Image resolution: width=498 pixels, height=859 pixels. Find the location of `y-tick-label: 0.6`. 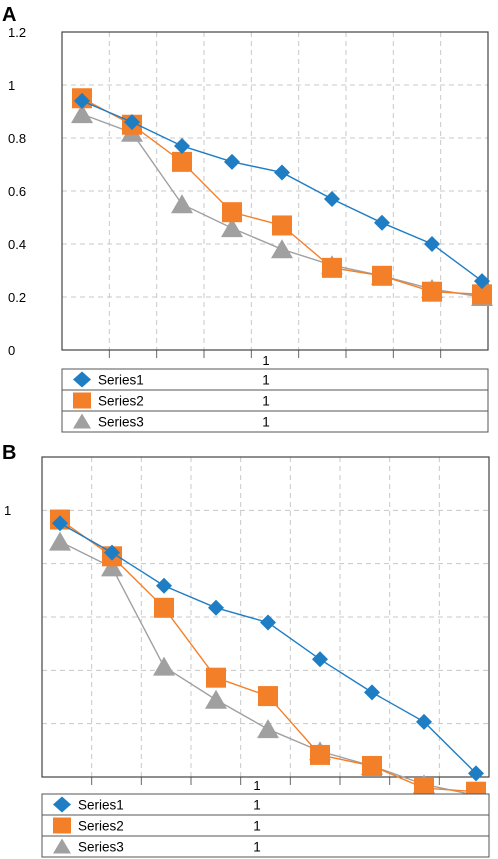

y-tick-label: 0.6 is located at coordinates (17, 191).